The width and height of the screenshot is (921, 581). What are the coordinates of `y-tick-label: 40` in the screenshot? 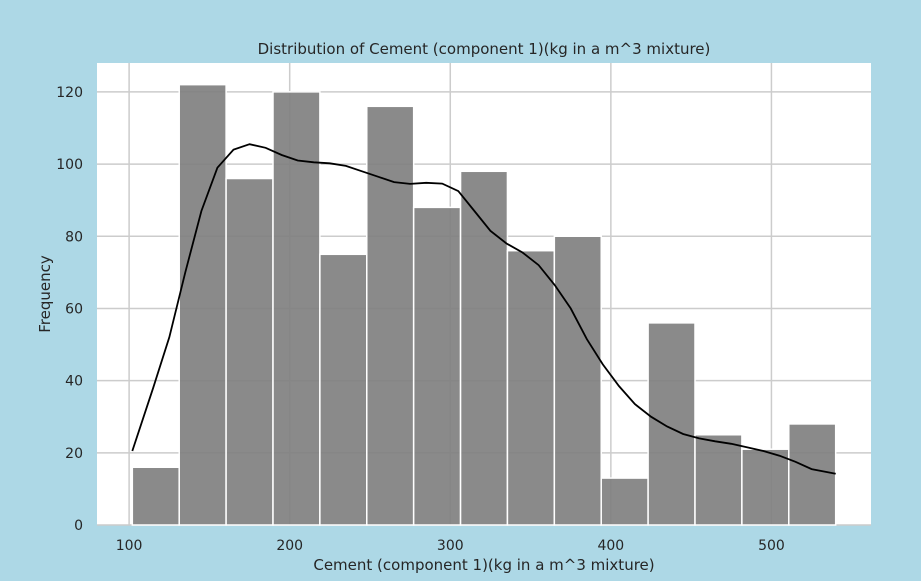 It's located at (74, 382).